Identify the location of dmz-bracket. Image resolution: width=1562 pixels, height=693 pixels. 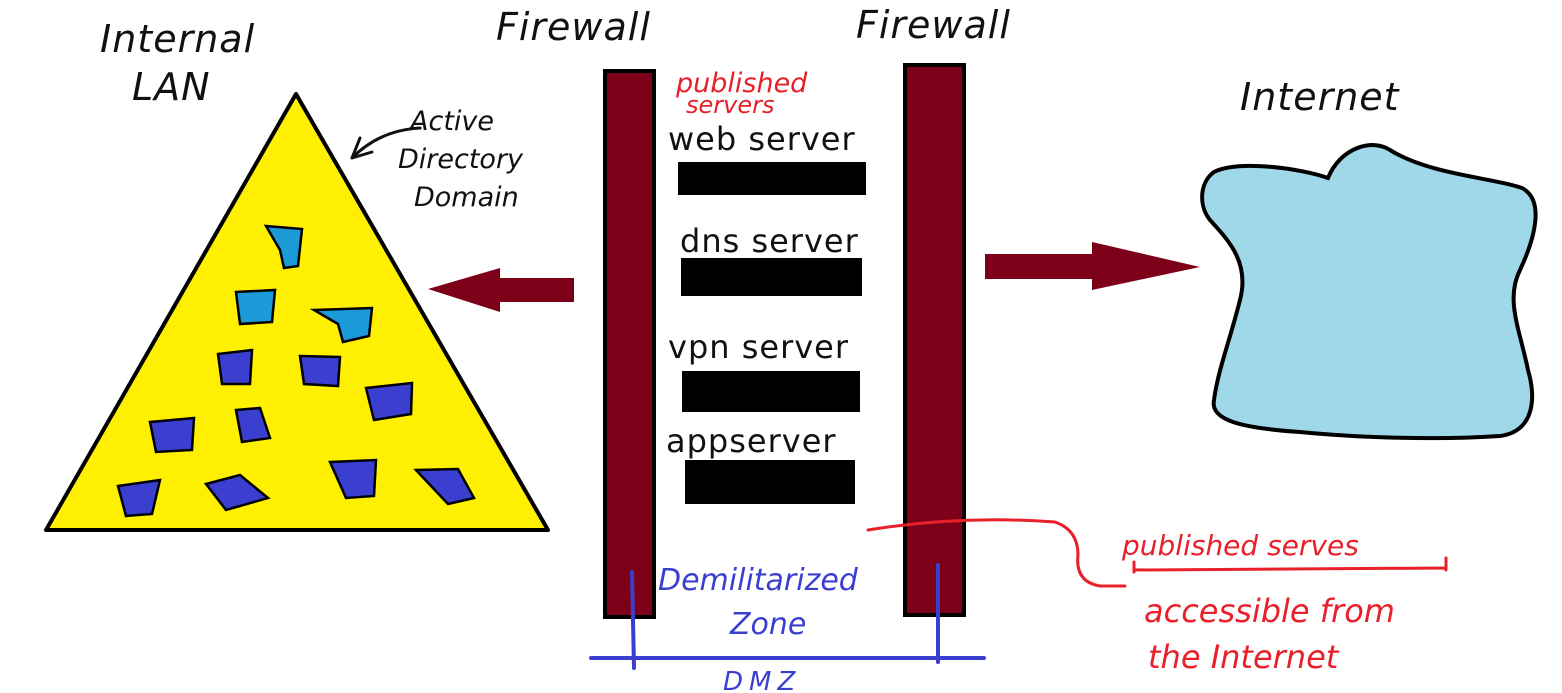
(787, 616).